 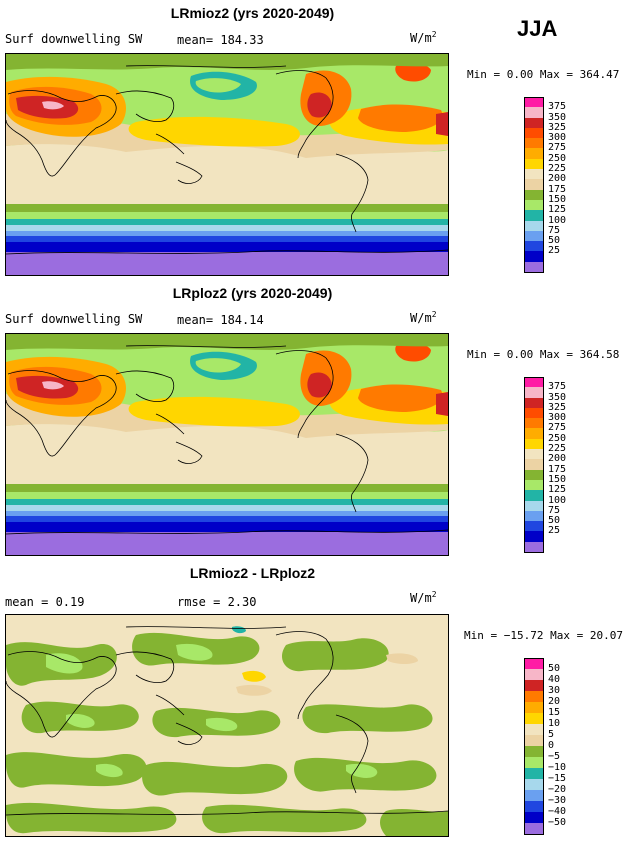 I want to click on season-label: JJA, so click(x=537, y=28).